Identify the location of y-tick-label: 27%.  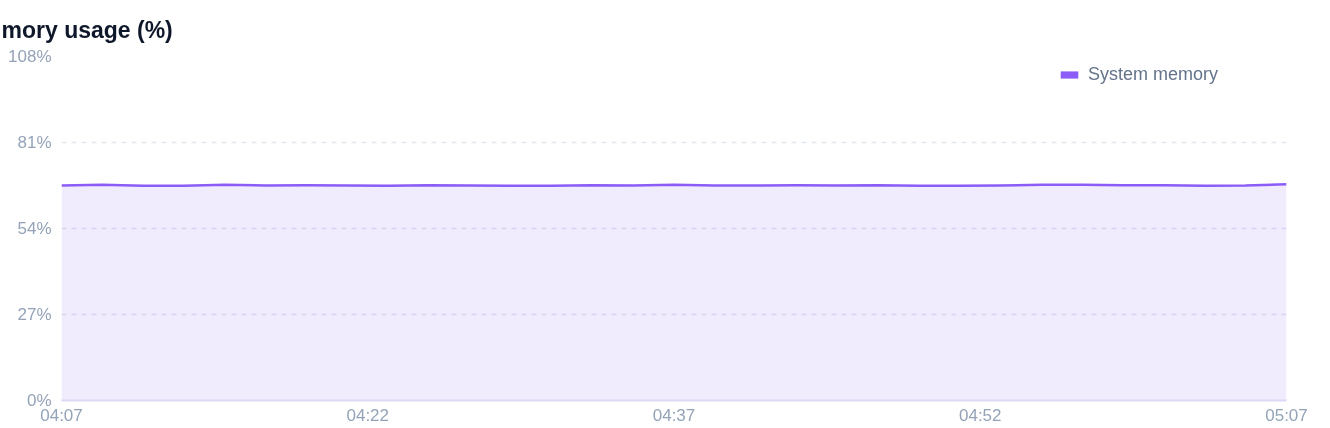
(34, 314).